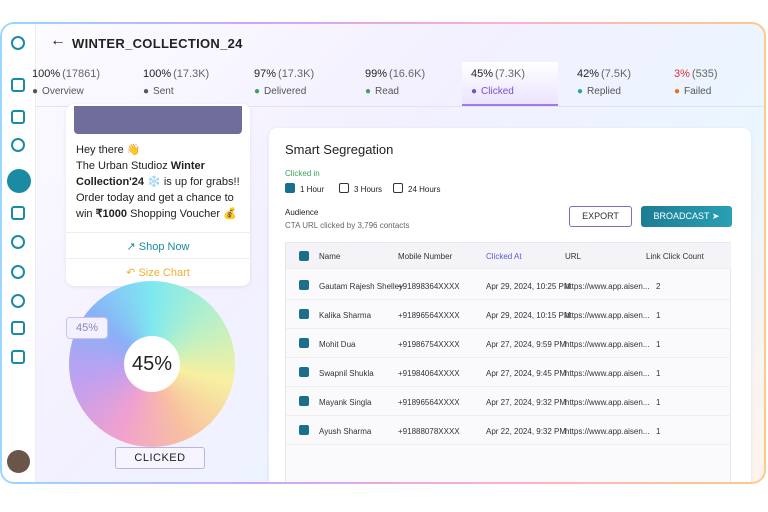 This screenshot has height=512, width=768. Describe the element at coordinates (497, 91) in the screenshot. I see `stat-label: Clicked` at that location.